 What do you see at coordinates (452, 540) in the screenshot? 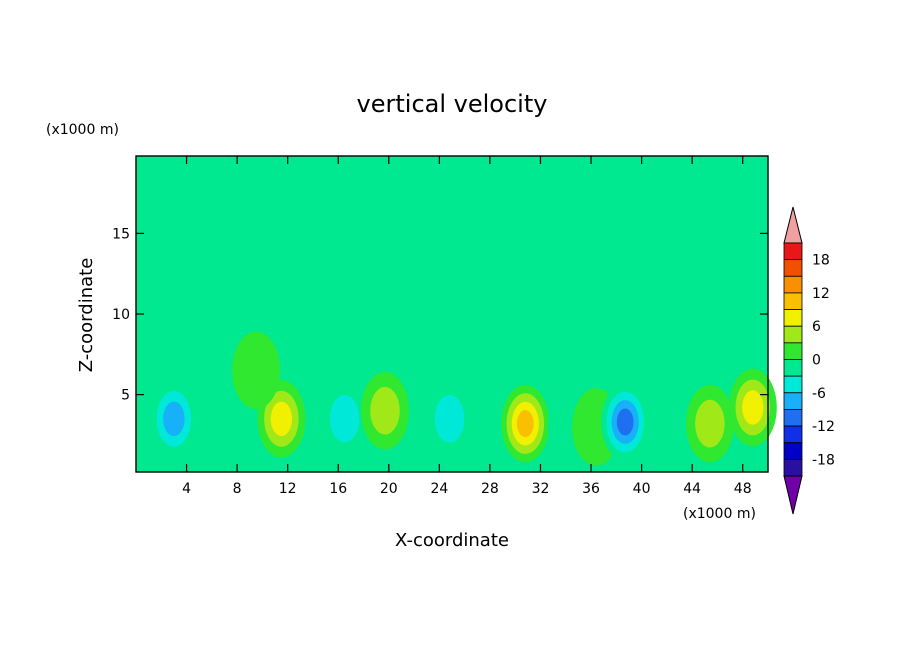
I see `x-axis-label: X-coordinate` at bounding box center [452, 540].